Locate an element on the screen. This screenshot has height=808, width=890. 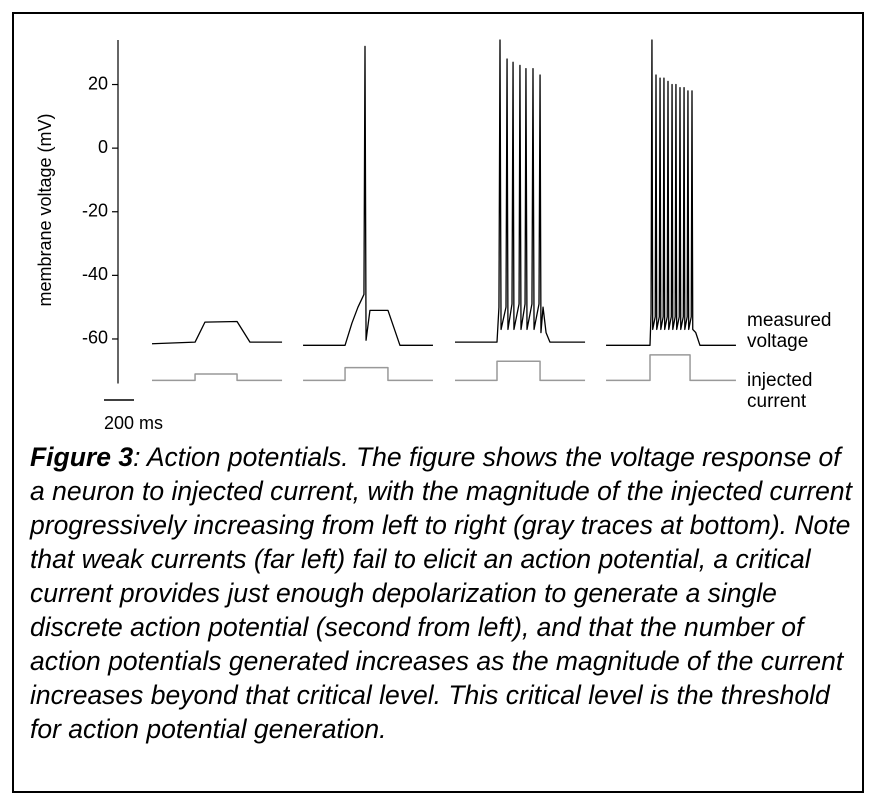
y-axis-label: membrane voltage (mV) is located at coordinates (45, 209).